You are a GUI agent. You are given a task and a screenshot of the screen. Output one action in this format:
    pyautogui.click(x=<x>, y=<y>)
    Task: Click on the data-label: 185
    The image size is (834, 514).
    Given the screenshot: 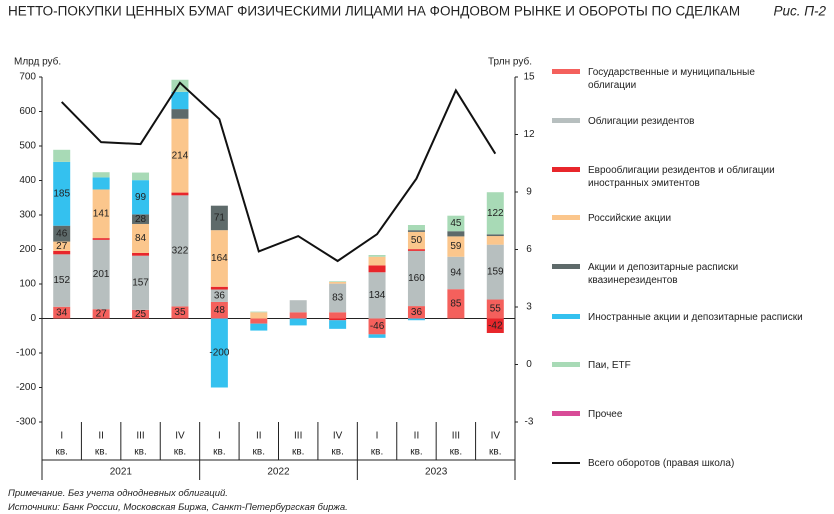 What is the action you would take?
    pyautogui.click(x=61, y=193)
    